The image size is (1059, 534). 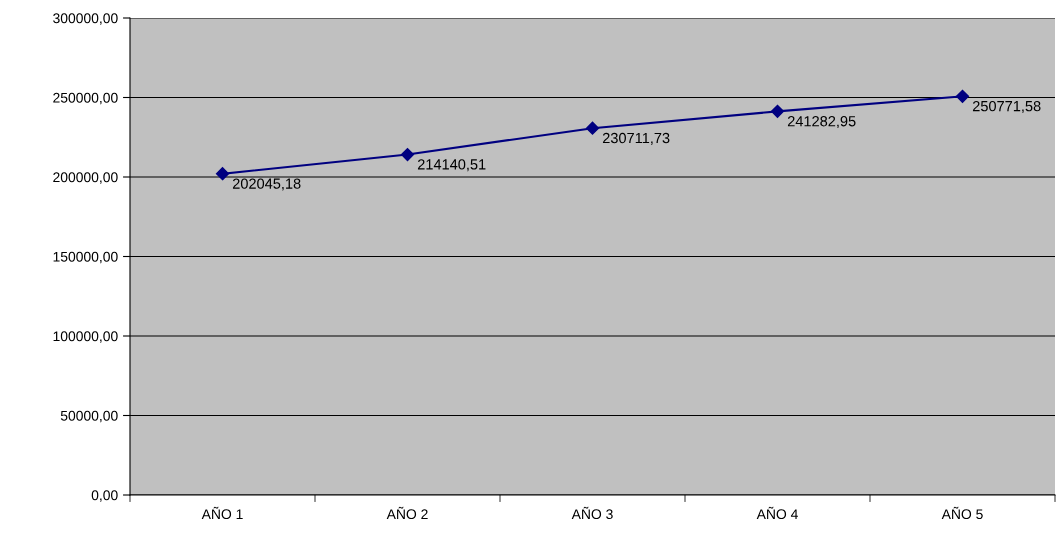 What do you see at coordinates (451, 165) in the screenshot?
I see `data-label: 214140,51` at bounding box center [451, 165].